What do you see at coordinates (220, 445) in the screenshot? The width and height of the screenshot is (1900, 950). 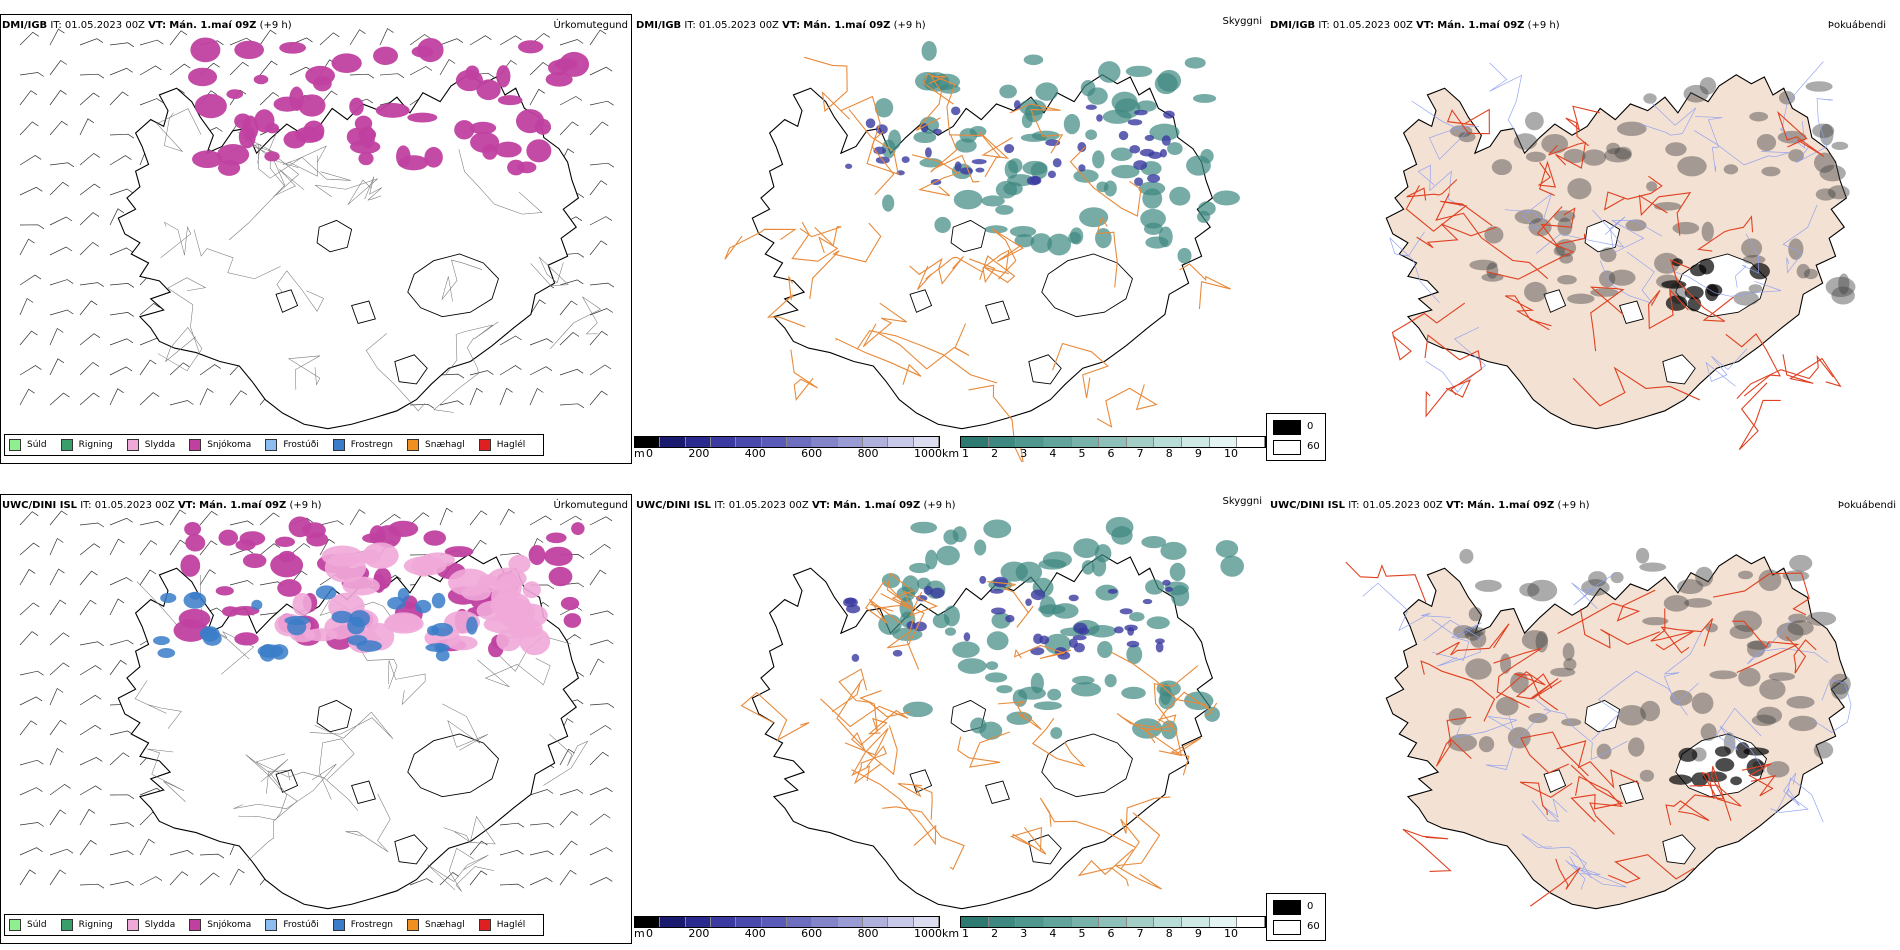 I see `legend-item: Snjókoma` at bounding box center [220, 445].